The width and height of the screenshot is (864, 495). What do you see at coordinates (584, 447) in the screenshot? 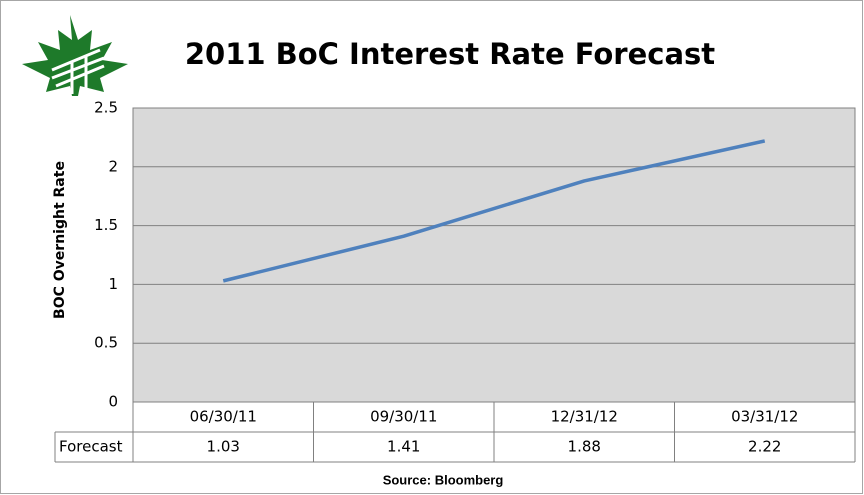
I see `table-value: 1.88` at bounding box center [584, 447].